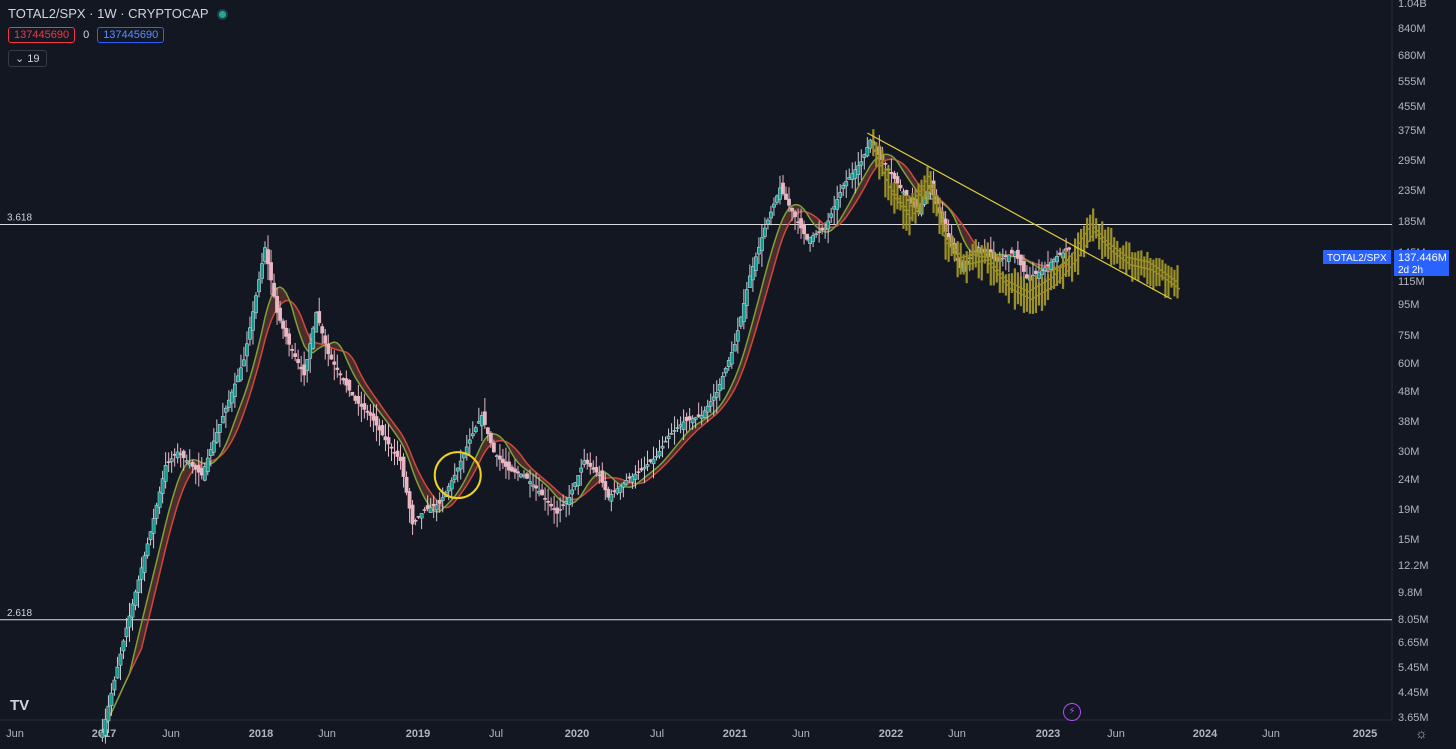 This screenshot has height=749, width=1456. I want to click on y-tick-label: 295M, so click(1412, 161).